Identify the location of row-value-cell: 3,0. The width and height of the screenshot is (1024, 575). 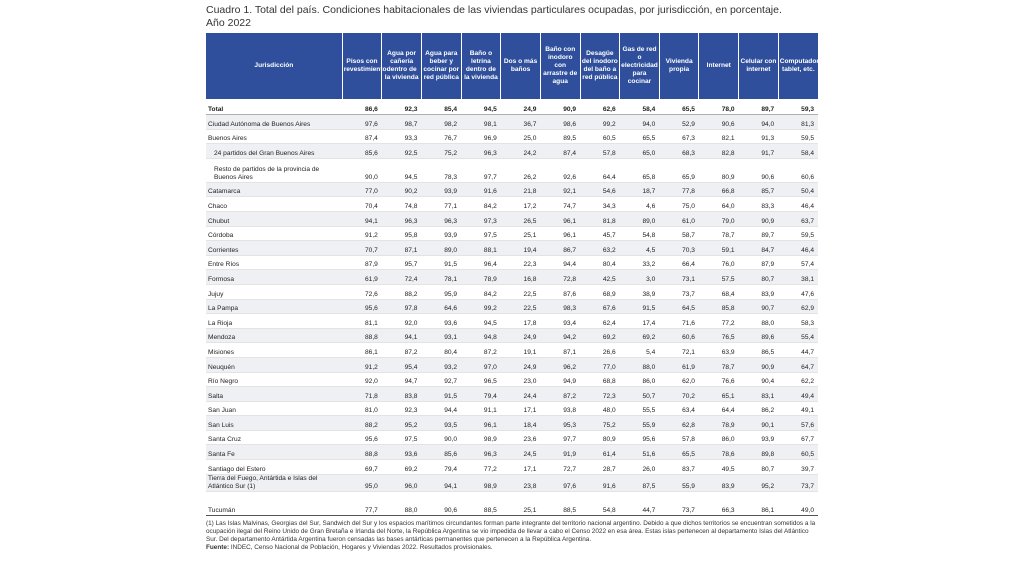
(639, 277).